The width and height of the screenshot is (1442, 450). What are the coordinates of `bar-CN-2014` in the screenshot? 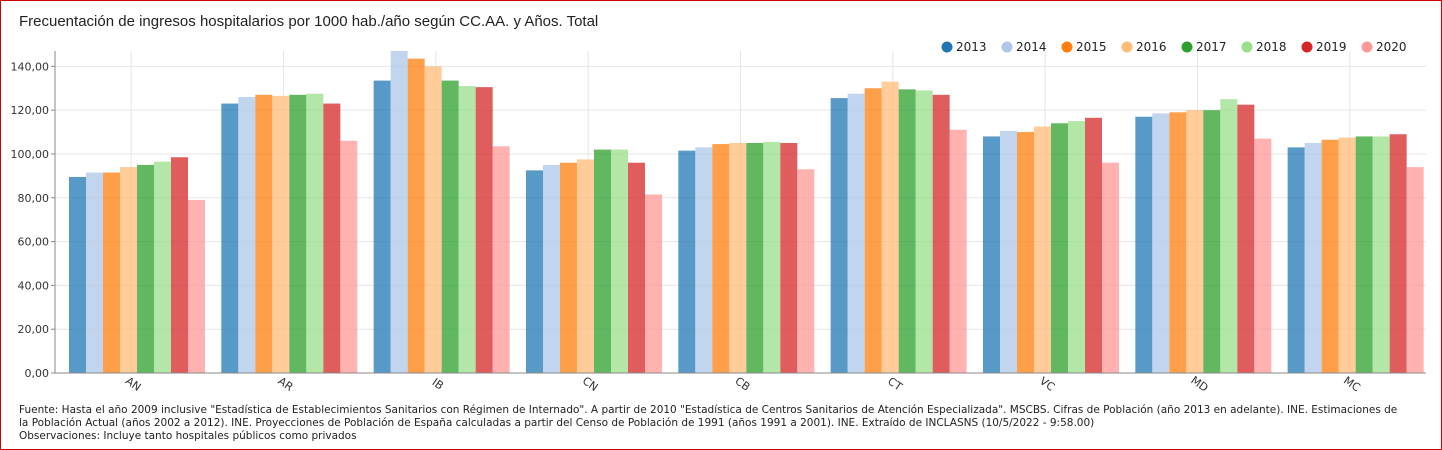 It's located at (551, 268).